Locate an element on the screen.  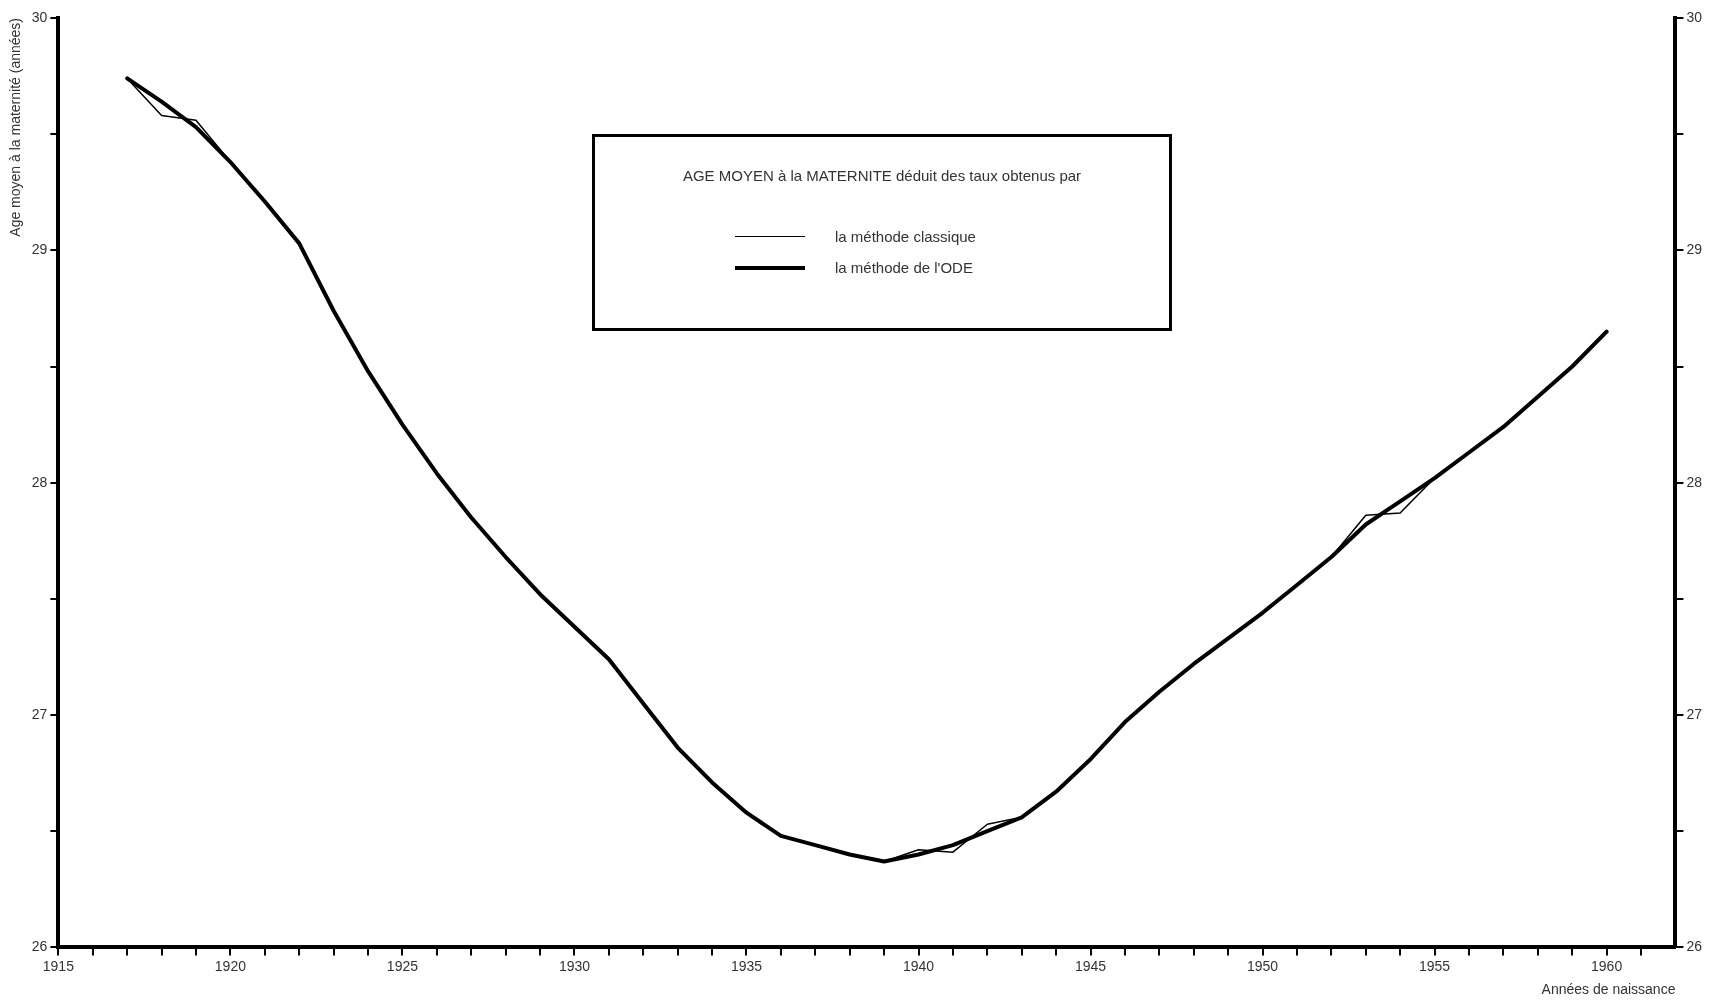
y2-tick-label: 30 is located at coordinates (1694, 16).